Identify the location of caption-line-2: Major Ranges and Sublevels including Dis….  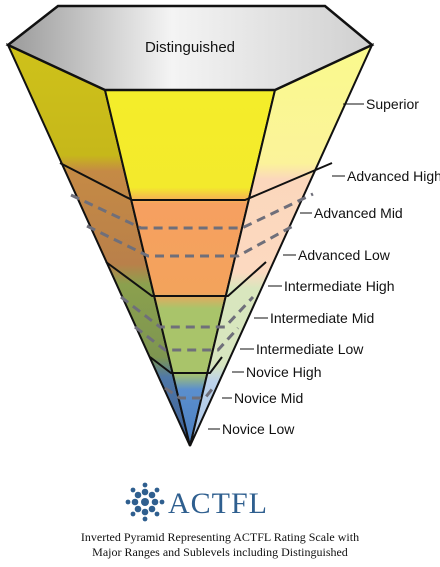
(220, 552).